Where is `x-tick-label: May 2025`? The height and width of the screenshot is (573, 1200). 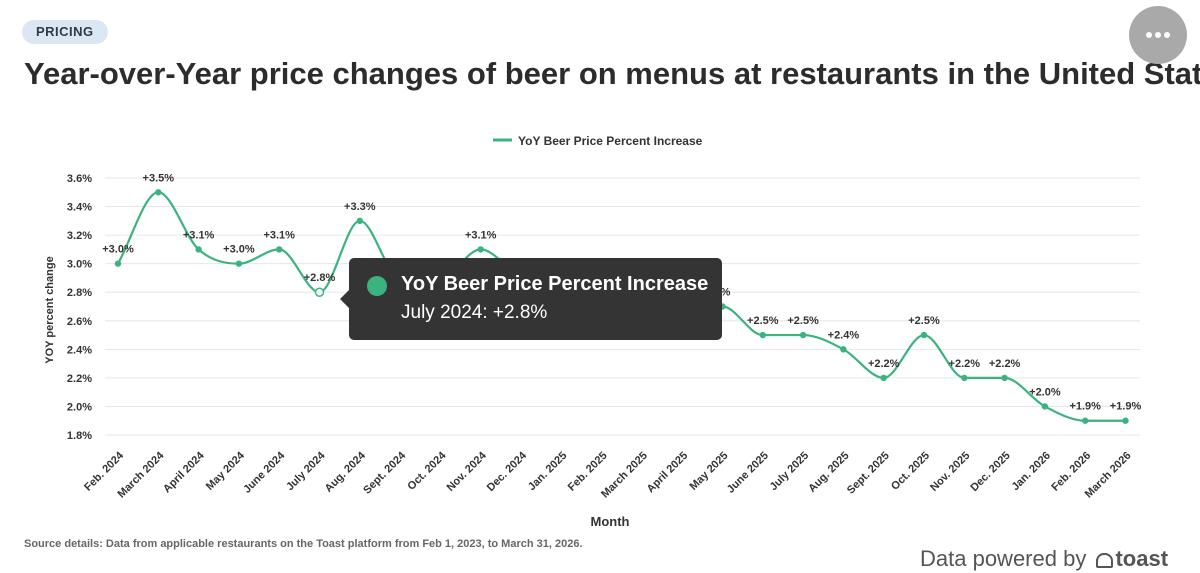
x-tick-label: May 2025 is located at coordinates (709, 471).